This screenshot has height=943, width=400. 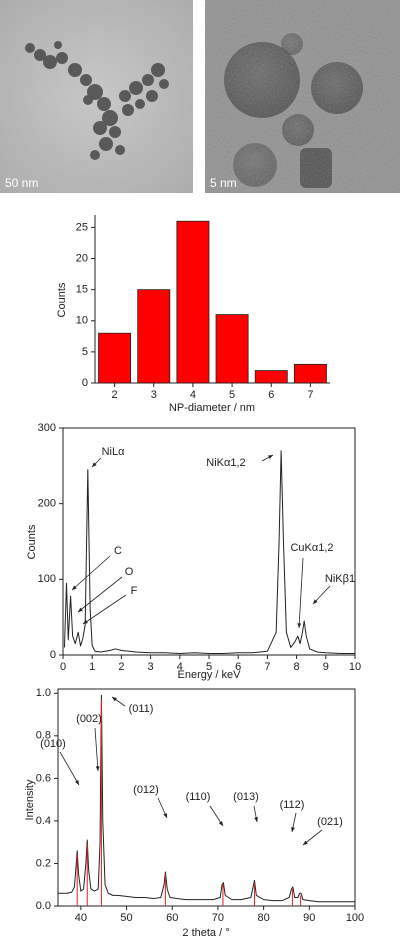 What do you see at coordinates (297, 667) in the screenshot?
I see `x-tick-label: 8` at bounding box center [297, 667].